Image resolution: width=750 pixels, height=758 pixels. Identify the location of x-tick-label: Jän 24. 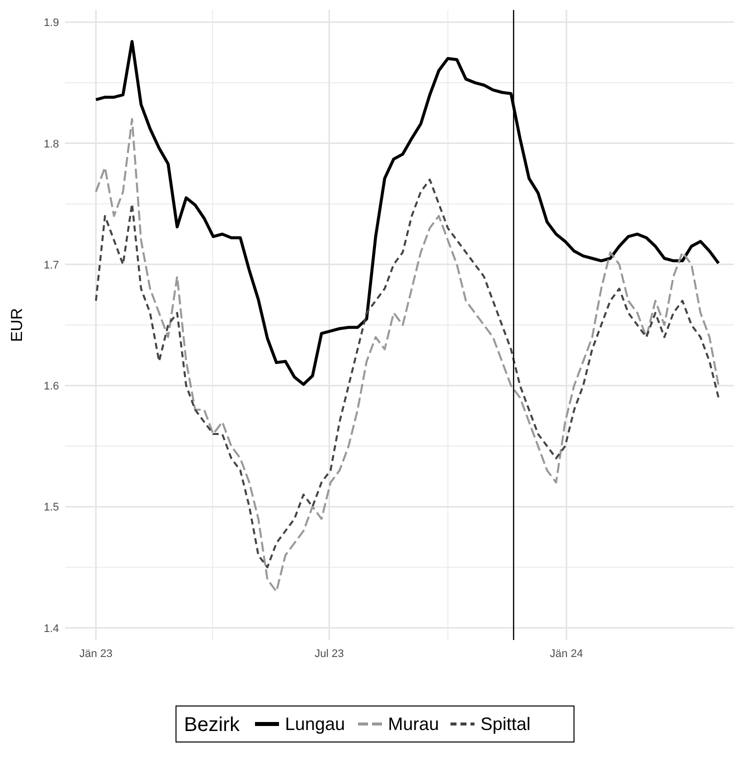
(566, 654).